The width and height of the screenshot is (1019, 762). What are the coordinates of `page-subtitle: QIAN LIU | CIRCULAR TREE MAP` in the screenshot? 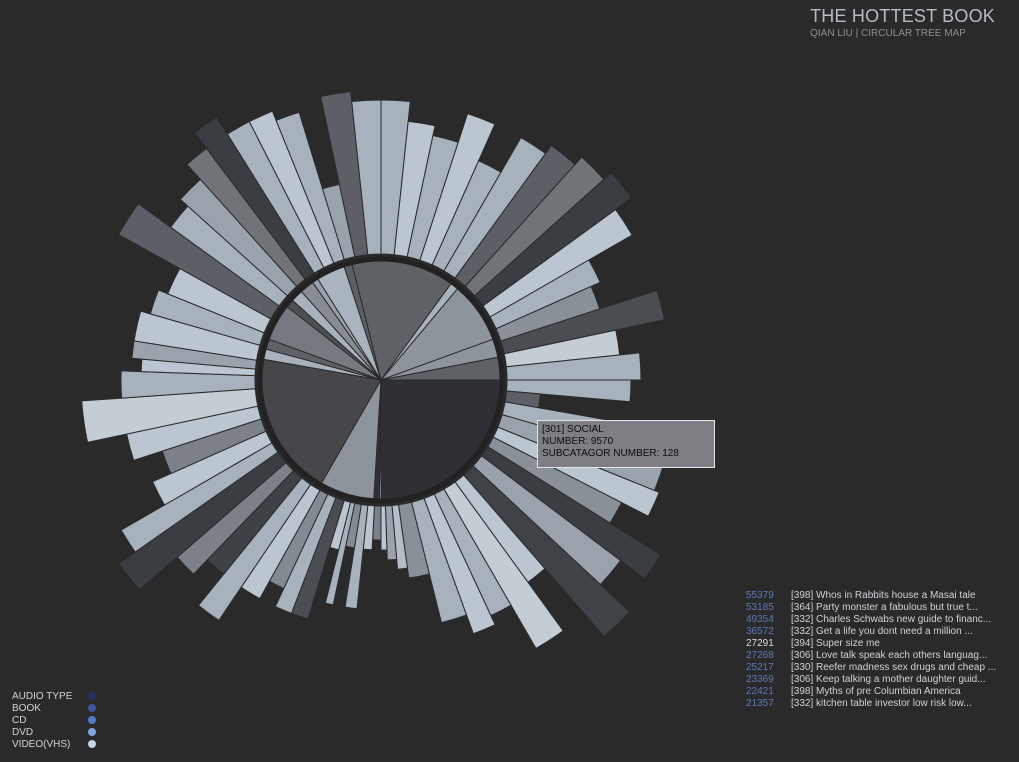 It's located at (888, 33).